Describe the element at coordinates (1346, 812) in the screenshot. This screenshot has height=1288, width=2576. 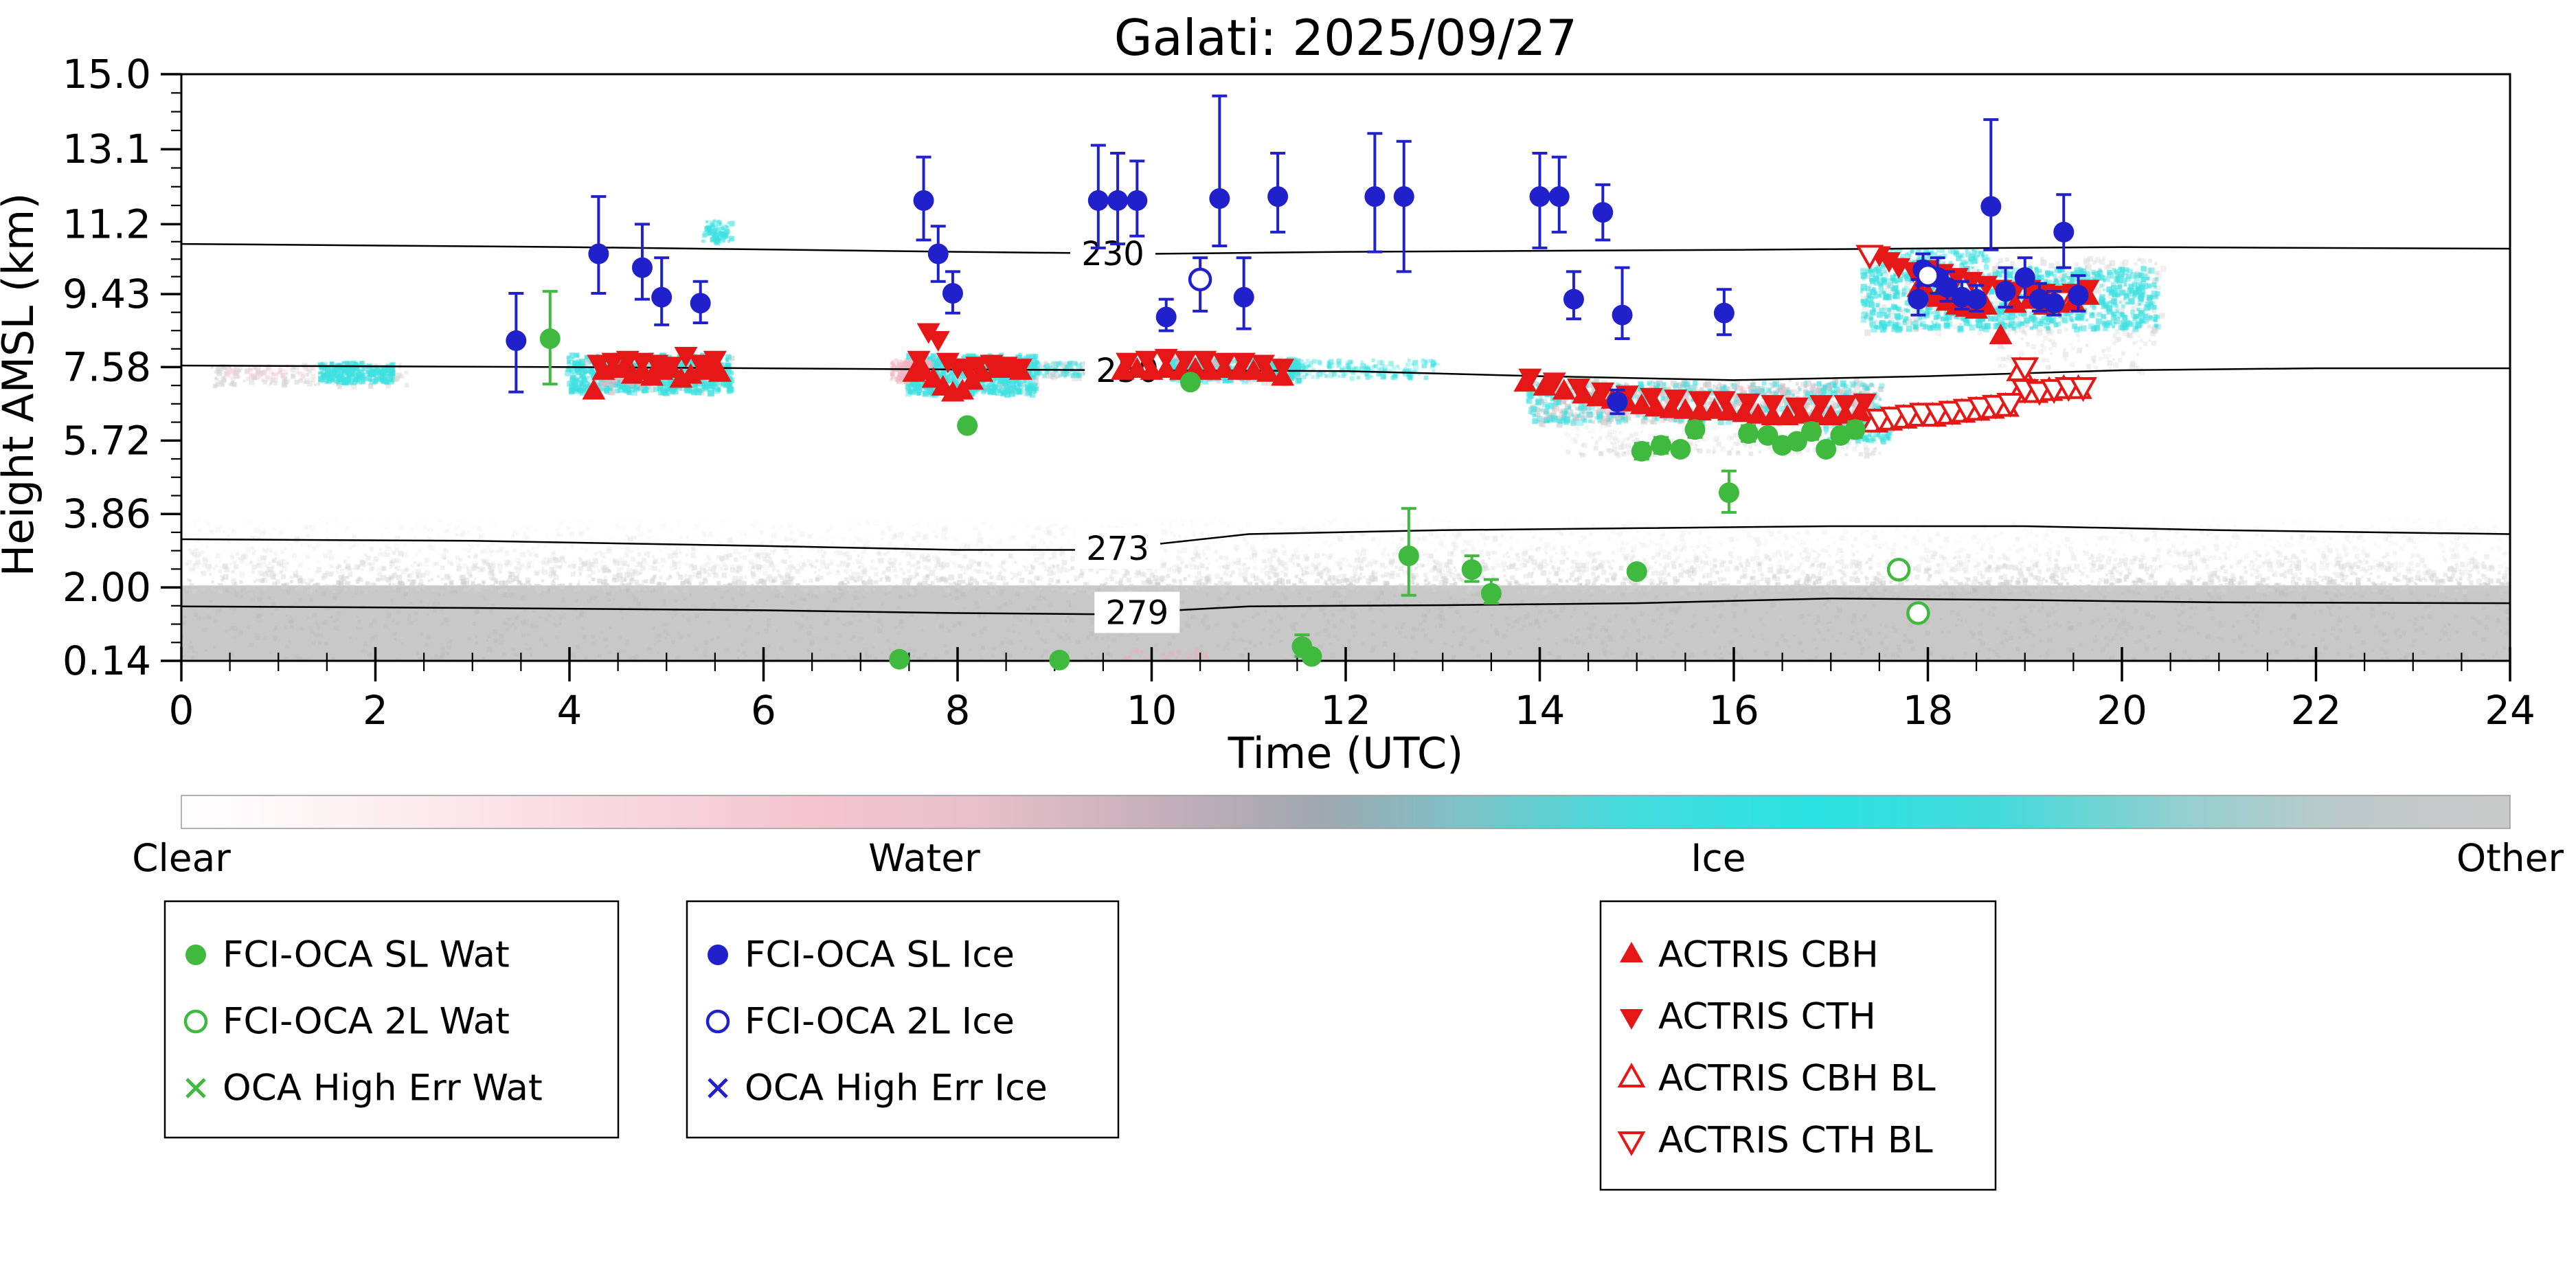
I see `colorbar-gradient` at that location.